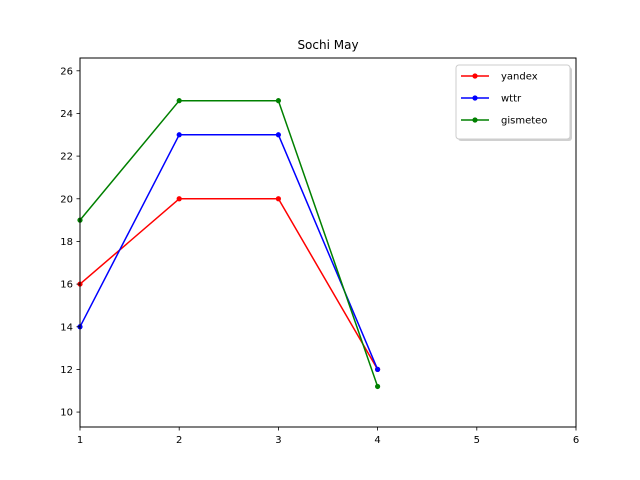 The height and width of the screenshot is (480, 640). What do you see at coordinates (66, 285) in the screenshot?
I see `y-tick-label: 16` at bounding box center [66, 285].